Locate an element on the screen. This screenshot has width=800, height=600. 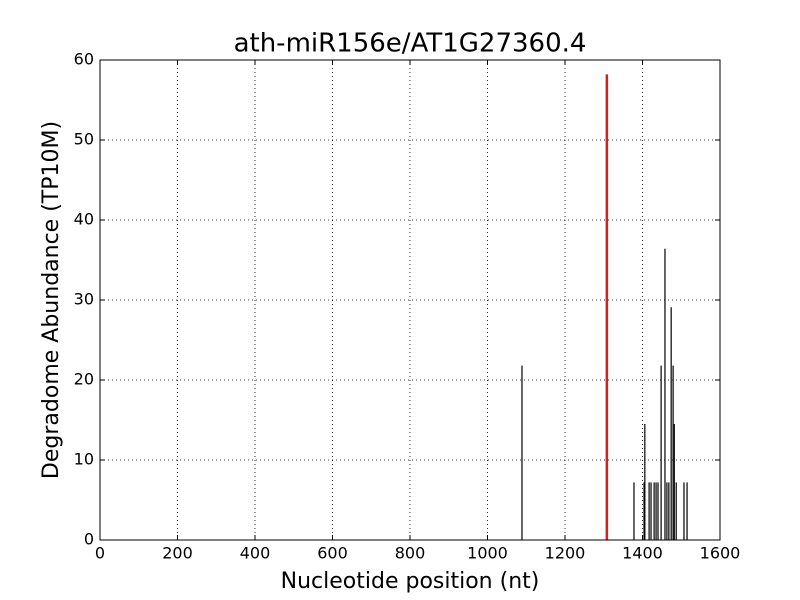
y-tick-label: 50 is located at coordinates (84, 139).